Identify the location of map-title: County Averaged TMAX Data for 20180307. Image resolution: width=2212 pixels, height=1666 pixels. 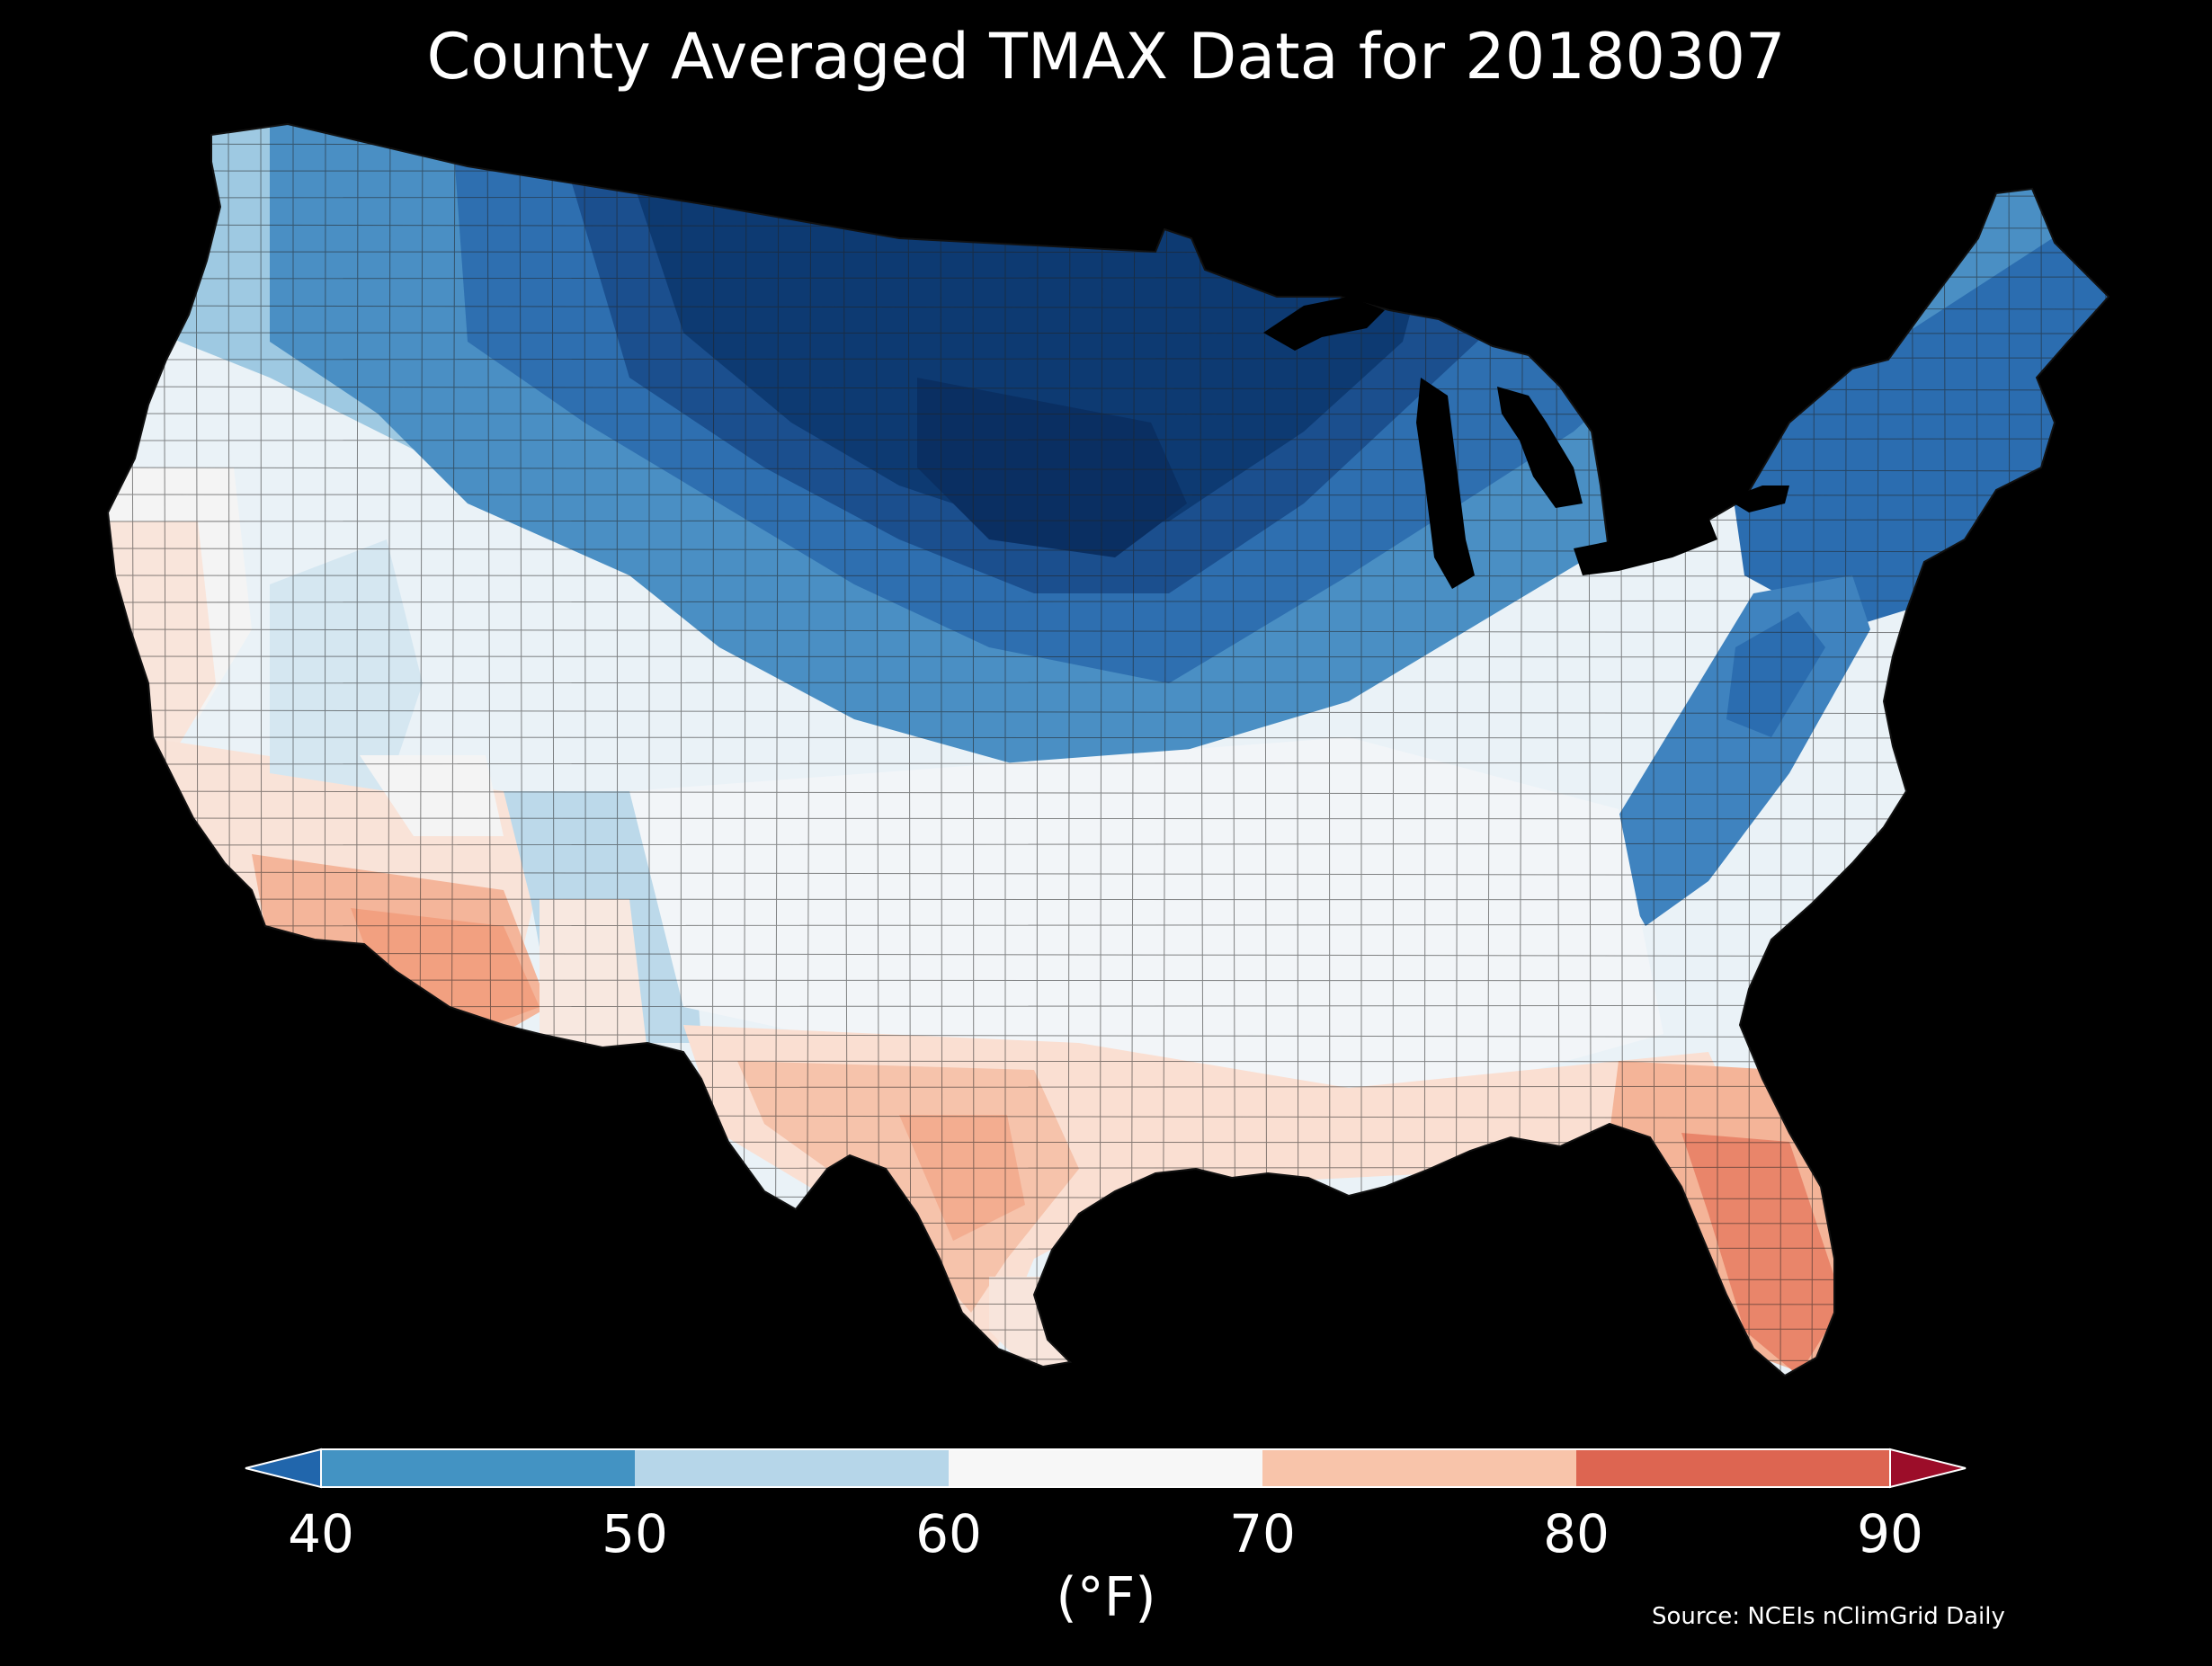
(1106, 57).